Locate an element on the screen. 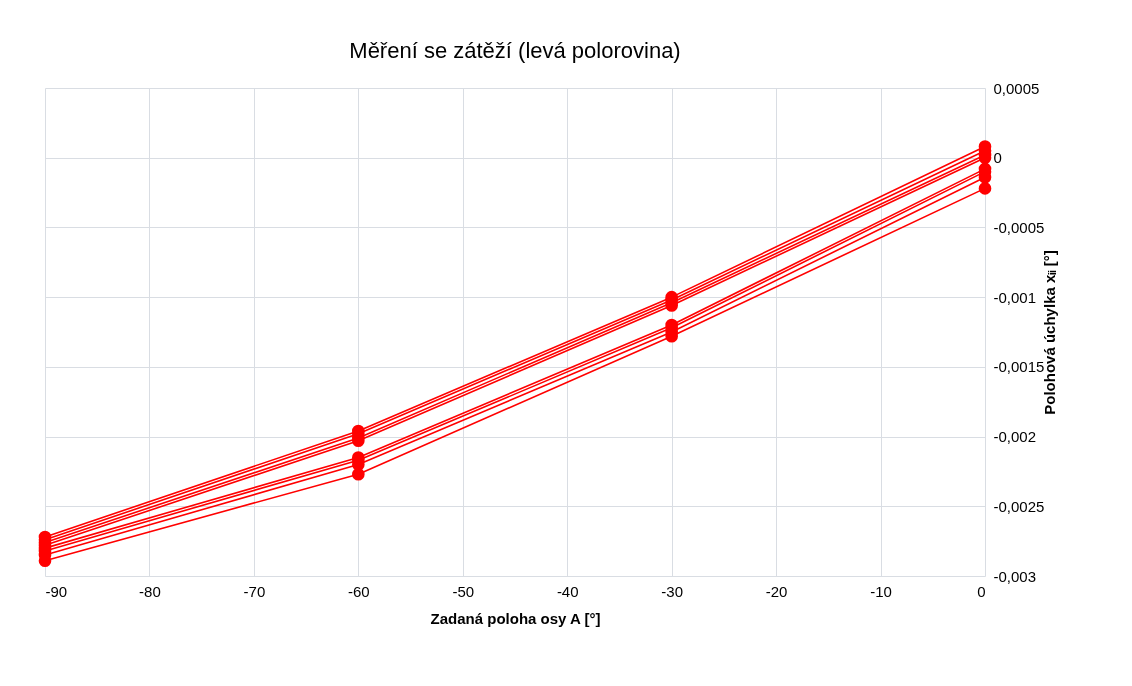 Image resolution: width=1132 pixels, height=686 pixels. y-tick-label: 0 is located at coordinates (997, 158).